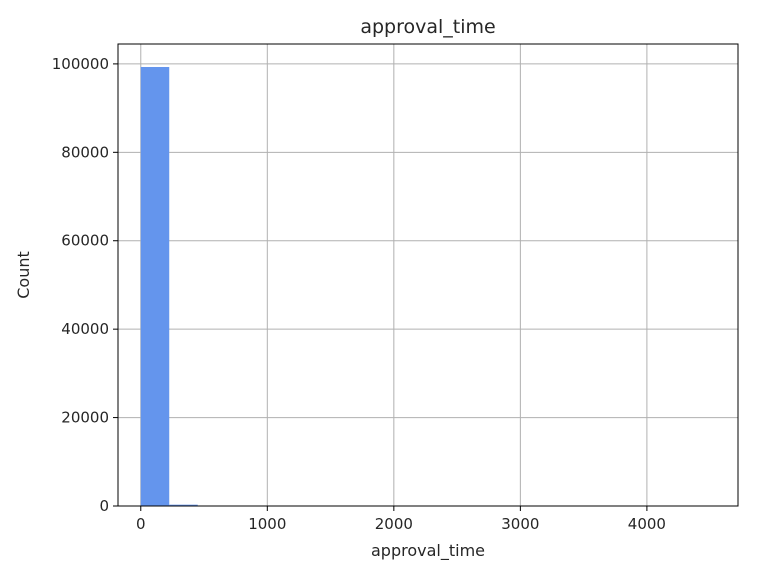 Image resolution: width=783 pixels, height=569 pixels. I want to click on x-axis-ticks: 0 1000 2000 3000 4000, so click(401, 519).